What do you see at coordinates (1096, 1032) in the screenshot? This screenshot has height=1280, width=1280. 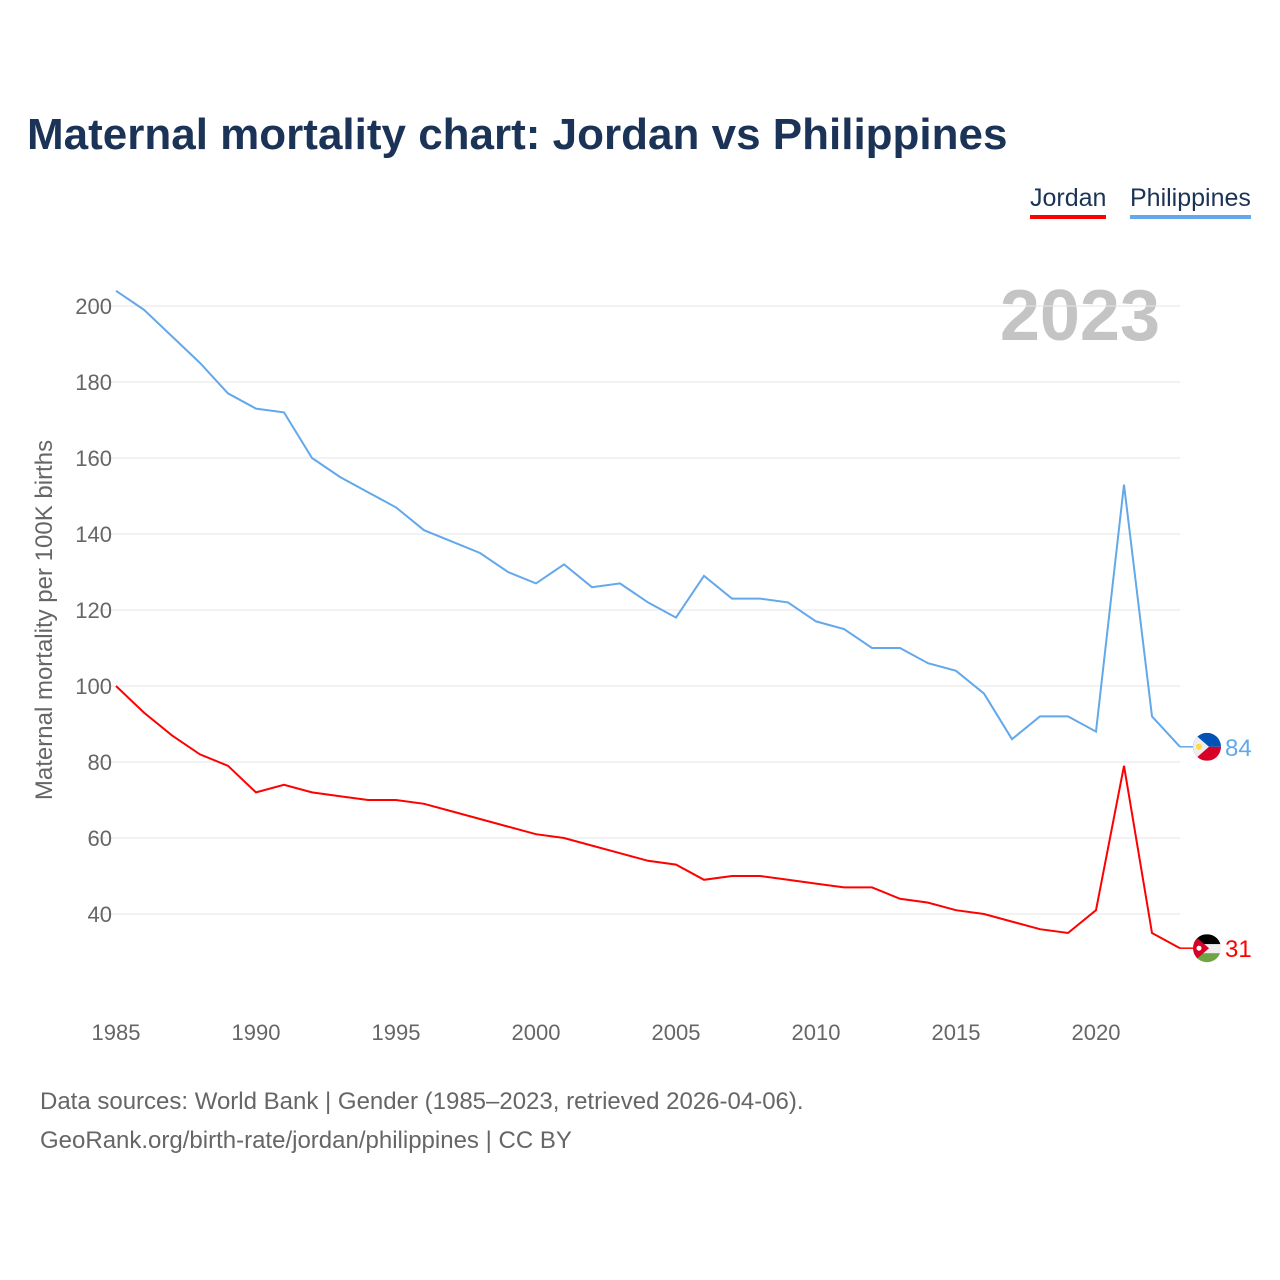 I see `x-tick-label: 2020` at bounding box center [1096, 1032].